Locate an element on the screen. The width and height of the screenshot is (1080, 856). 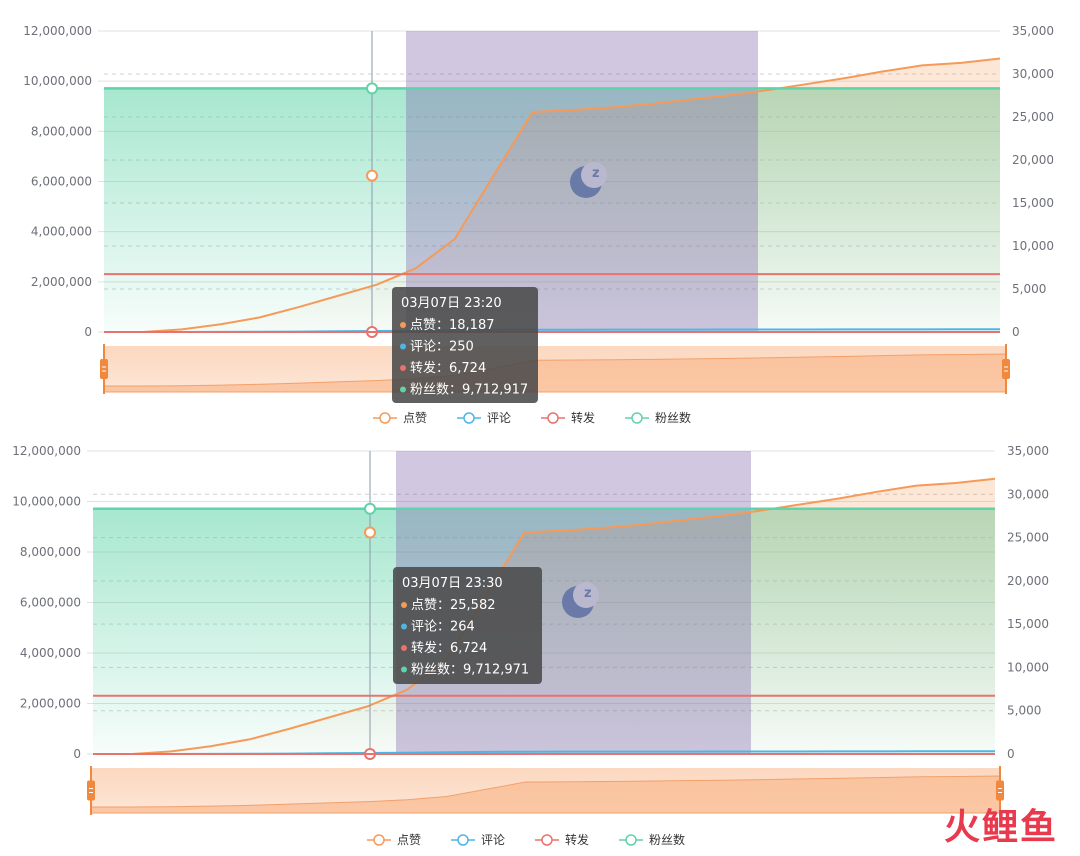
tooltip-row-value: 9,712,971 is located at coordinates (496, 670).